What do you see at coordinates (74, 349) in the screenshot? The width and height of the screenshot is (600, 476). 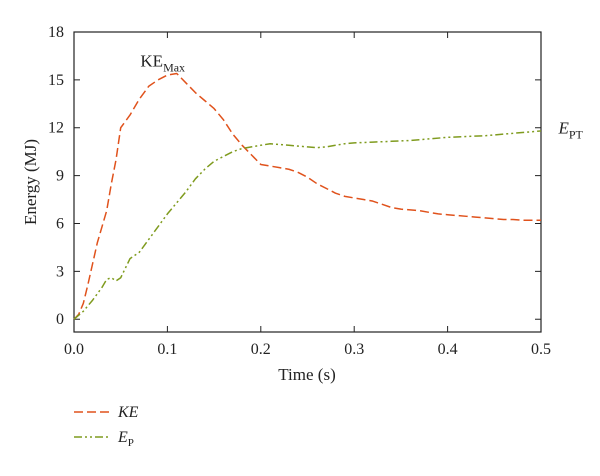 I see `x-tick-label: 0.0` at bounding box center [74, 349].